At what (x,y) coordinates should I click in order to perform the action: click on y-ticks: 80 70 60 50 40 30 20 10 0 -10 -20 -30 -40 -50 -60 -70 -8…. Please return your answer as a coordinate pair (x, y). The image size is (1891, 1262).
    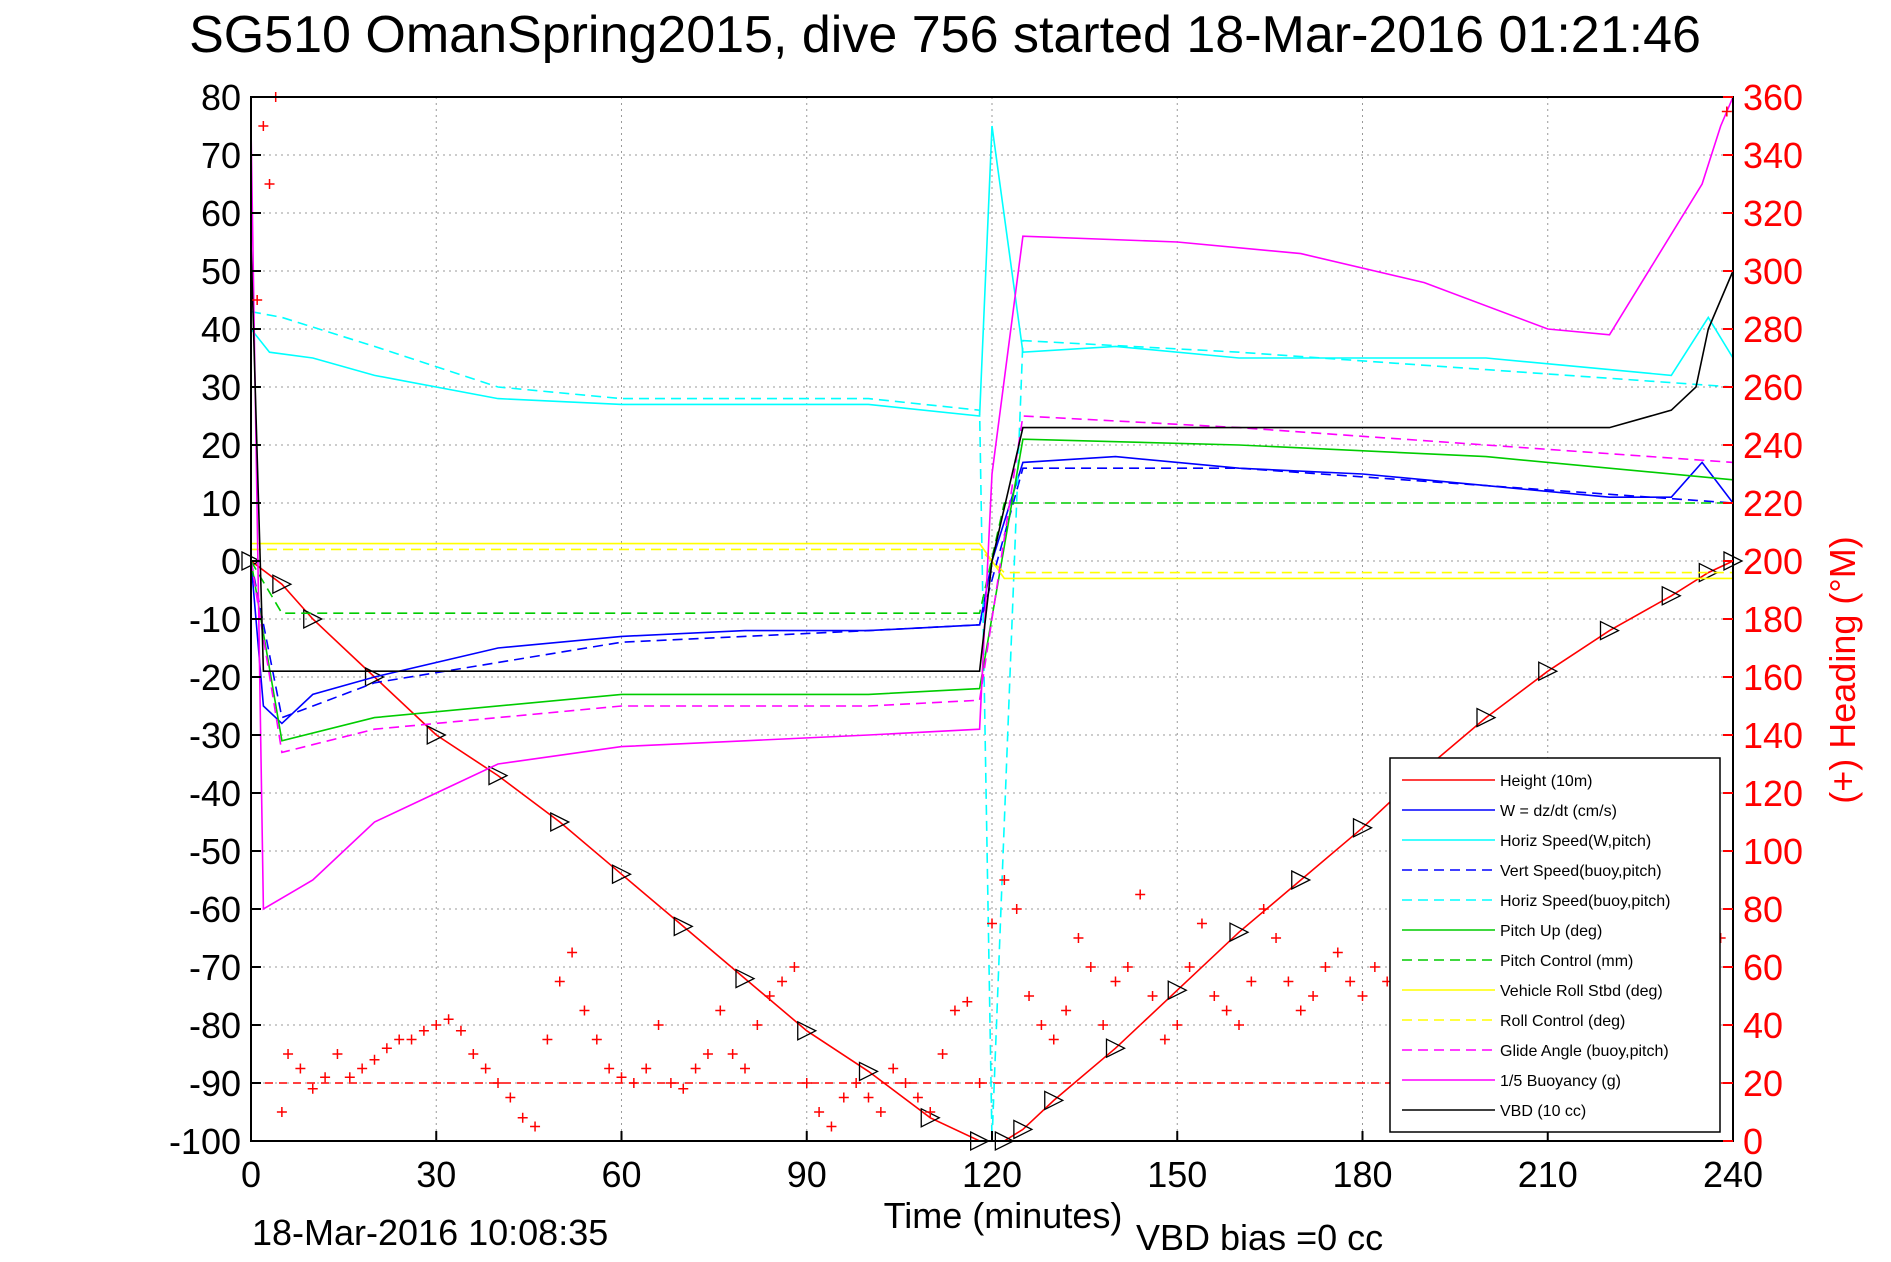
    Looking at the image, I should click on (215, 619).